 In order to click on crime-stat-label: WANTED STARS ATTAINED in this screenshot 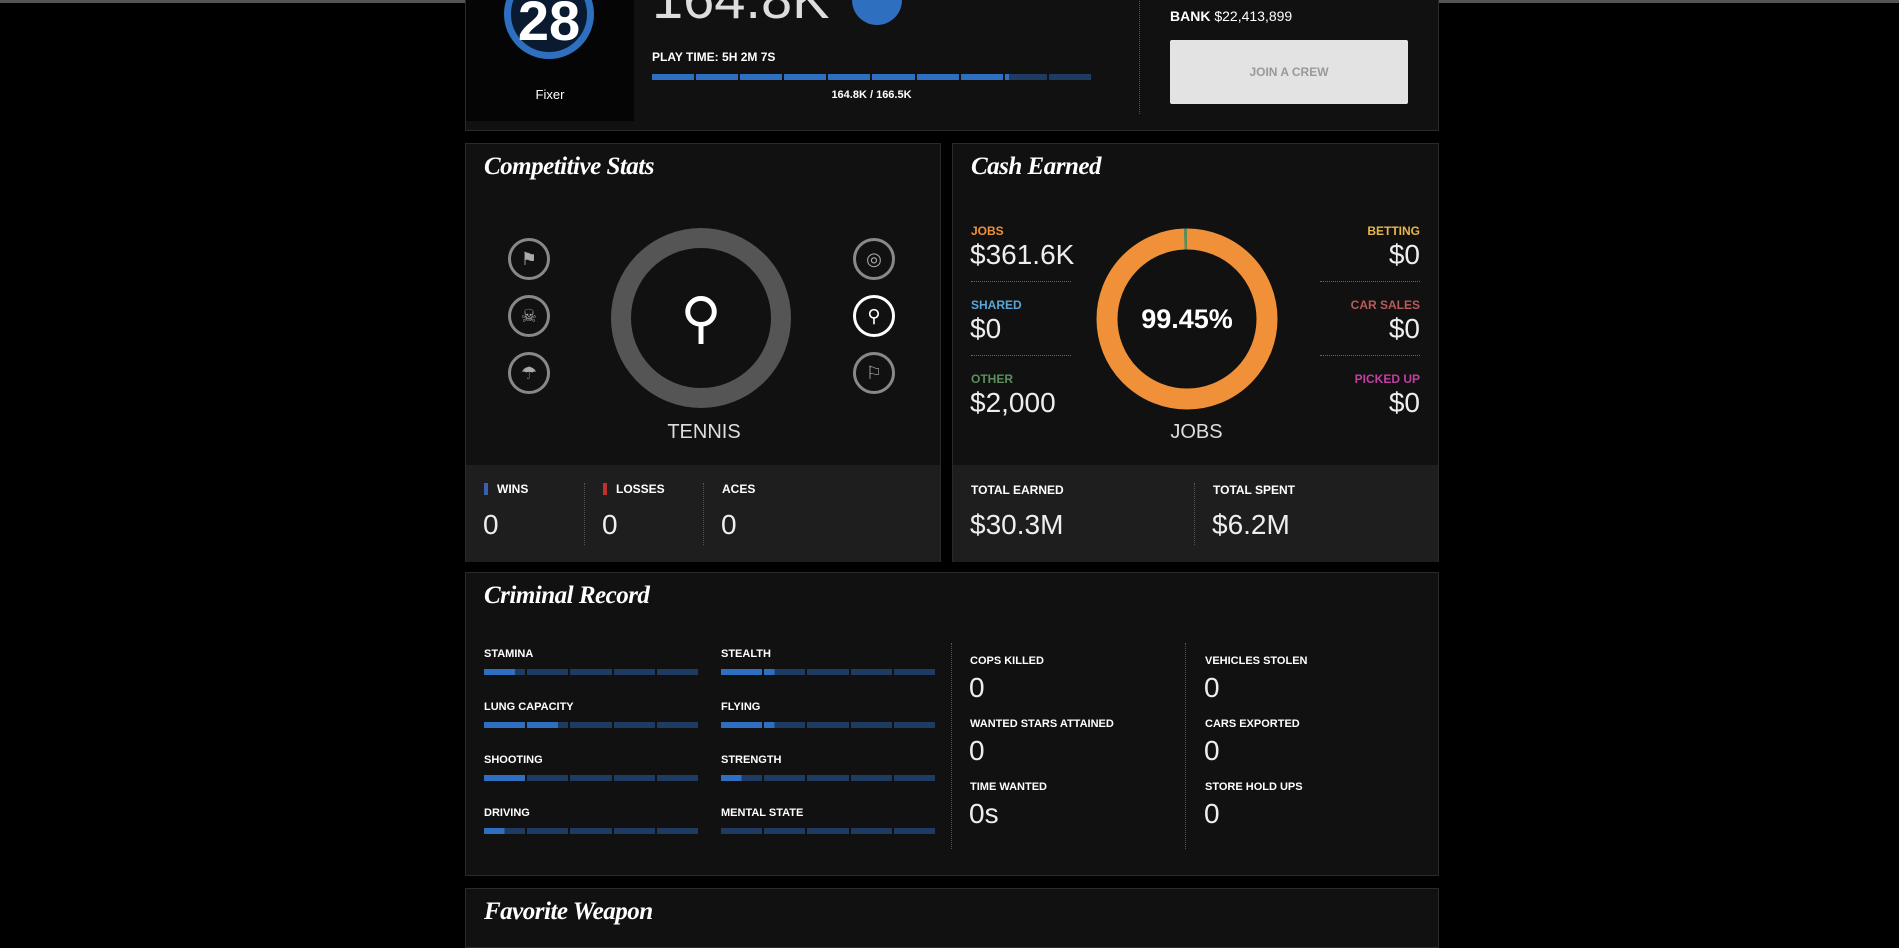, I will do `click(1042, 724)`.